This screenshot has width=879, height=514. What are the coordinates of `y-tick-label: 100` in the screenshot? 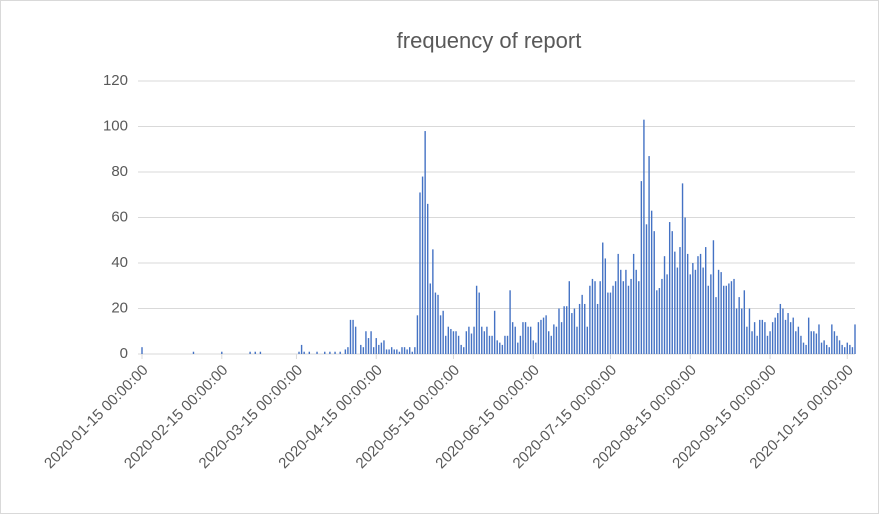 It's located at (115, 125).